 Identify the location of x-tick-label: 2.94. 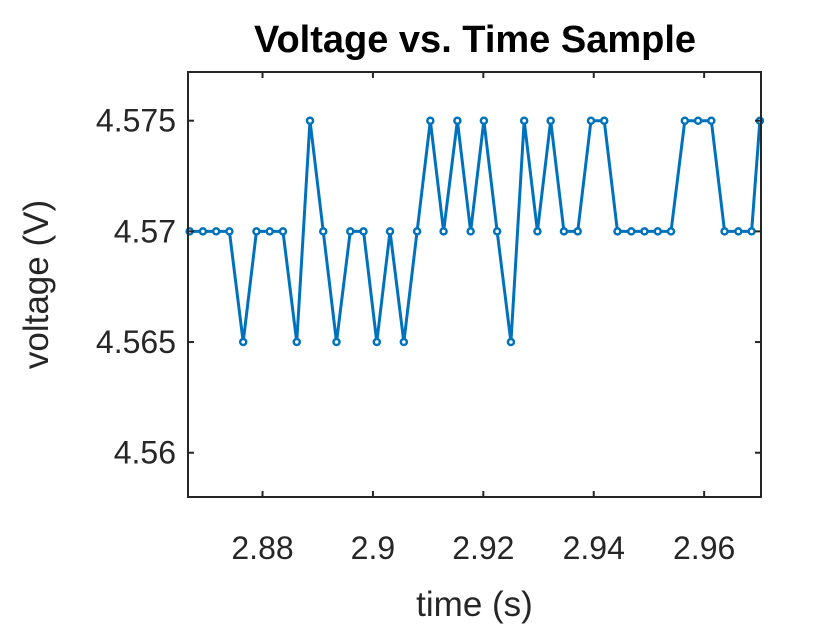
(594, 548).